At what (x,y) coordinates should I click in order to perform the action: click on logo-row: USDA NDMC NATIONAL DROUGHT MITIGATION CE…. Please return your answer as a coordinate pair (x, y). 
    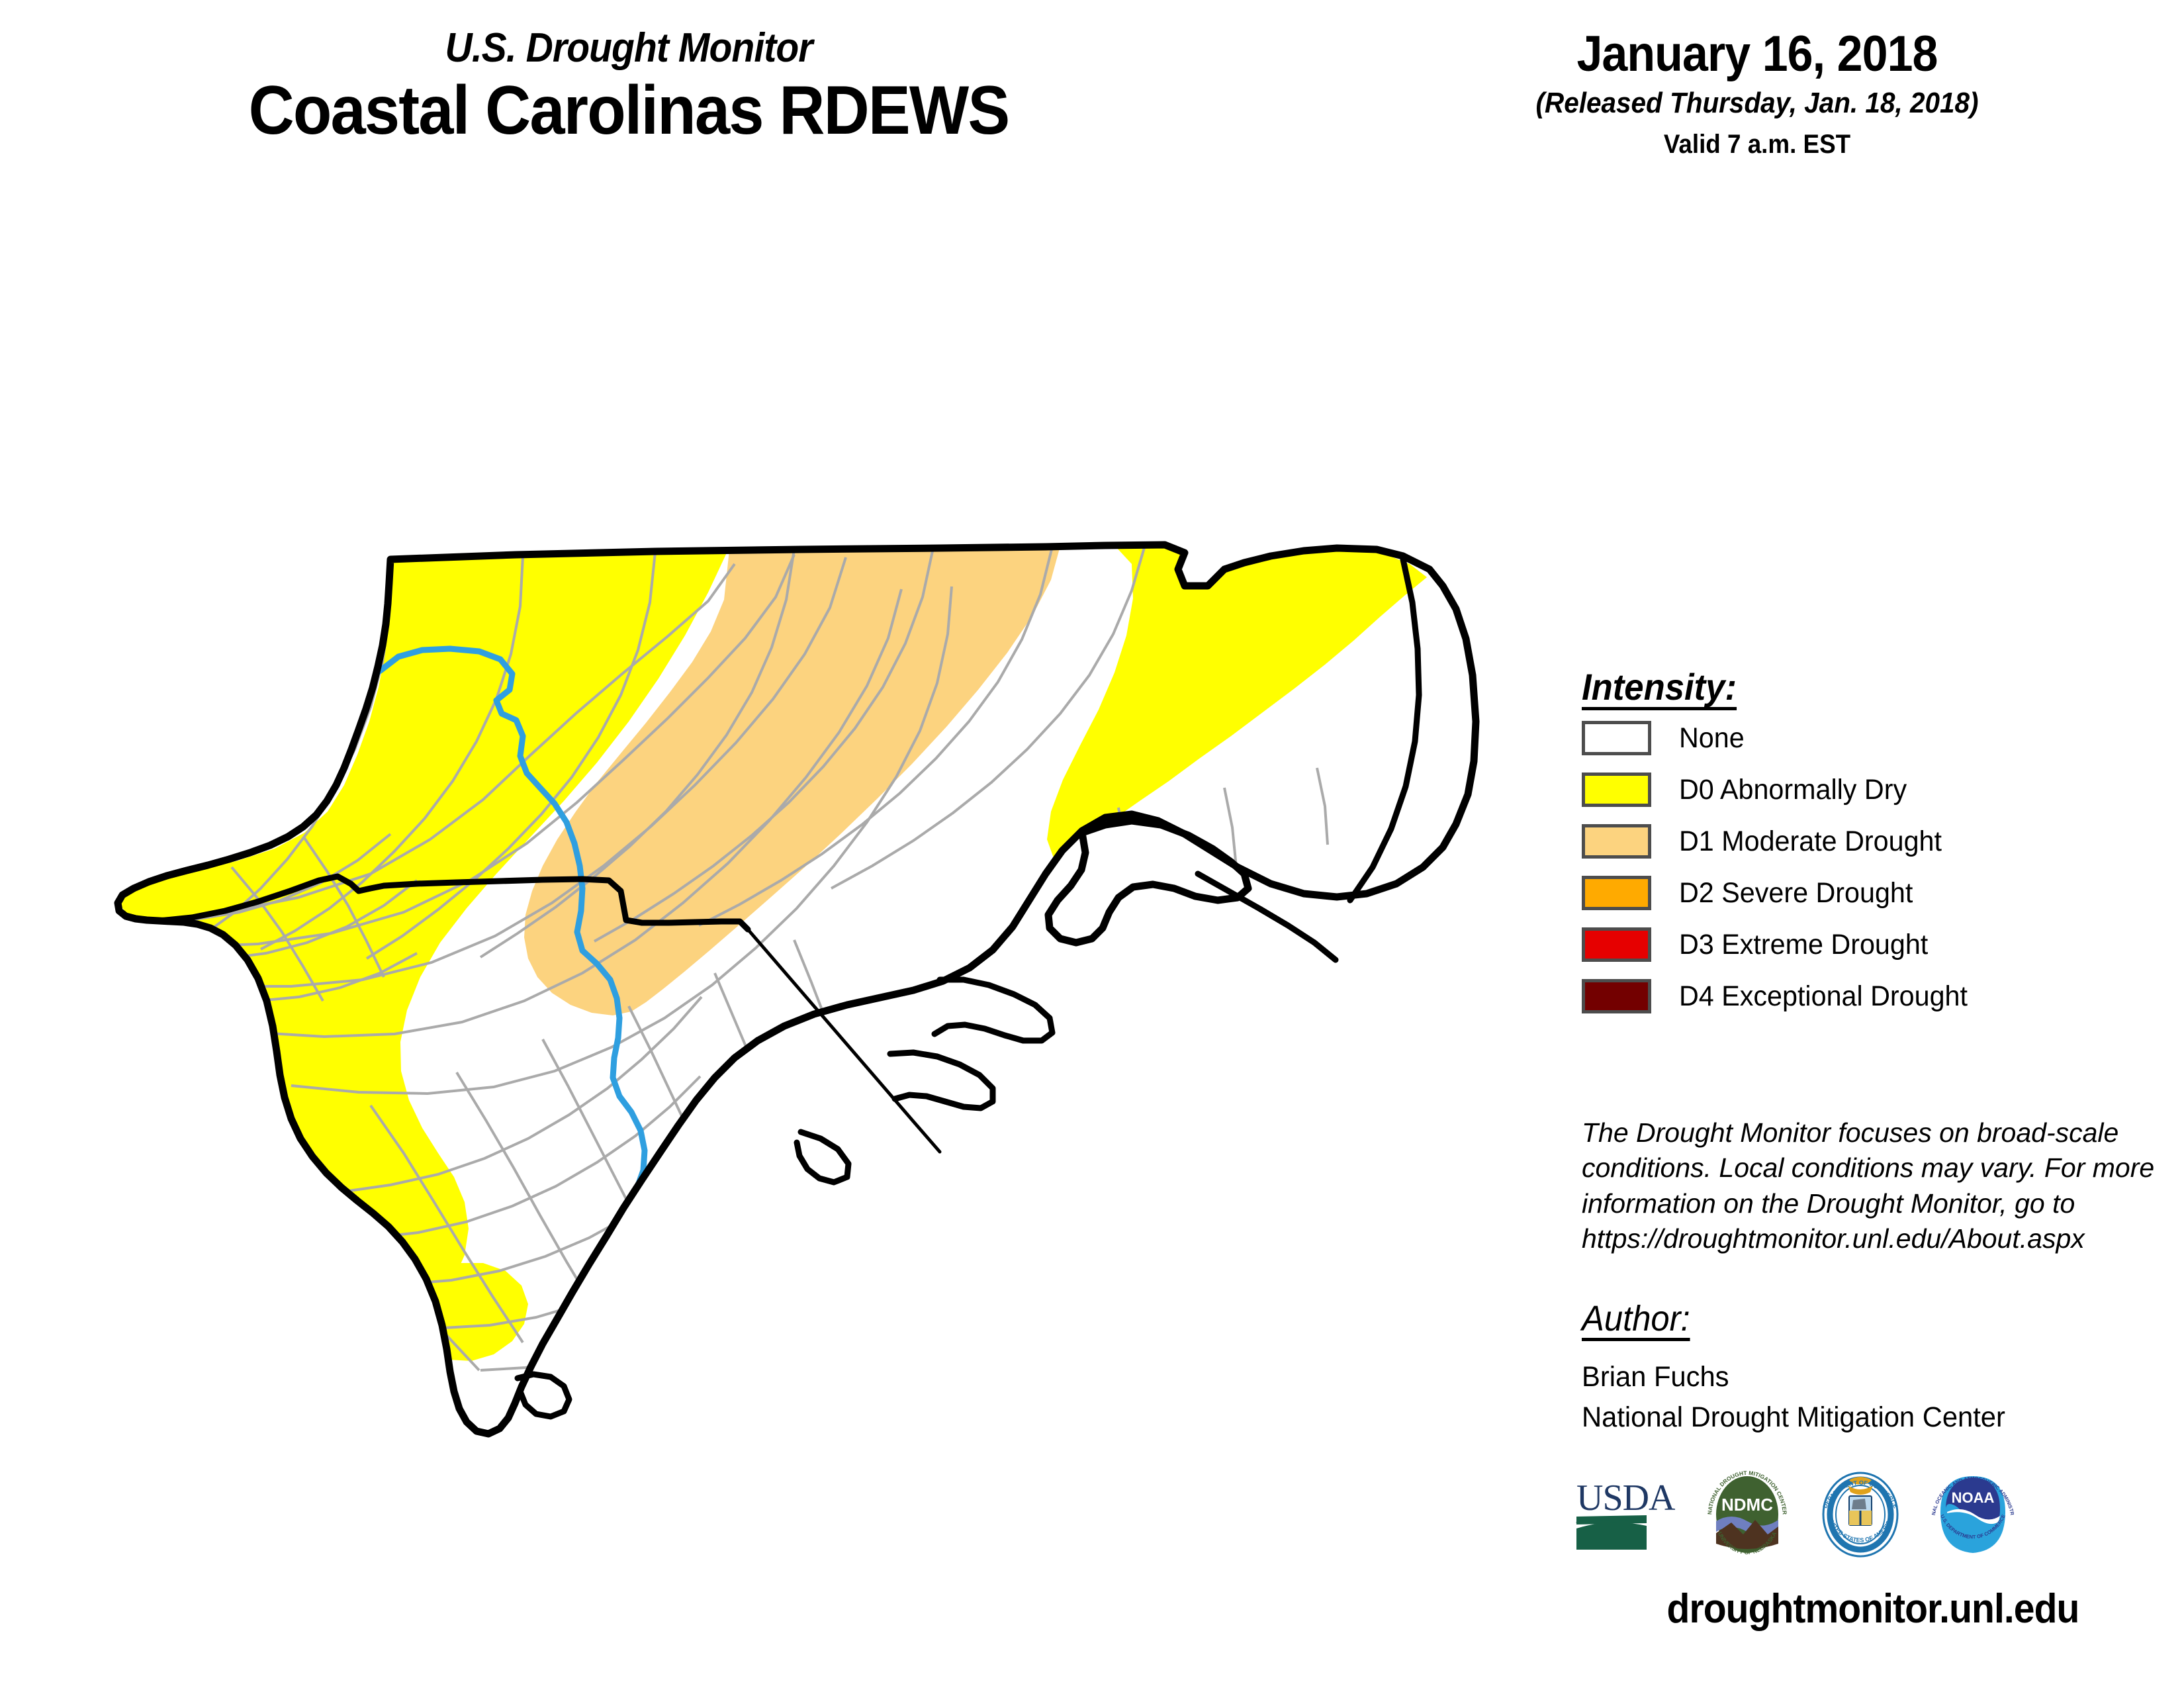
    Looking at the image, I should click on (1866, 1516).